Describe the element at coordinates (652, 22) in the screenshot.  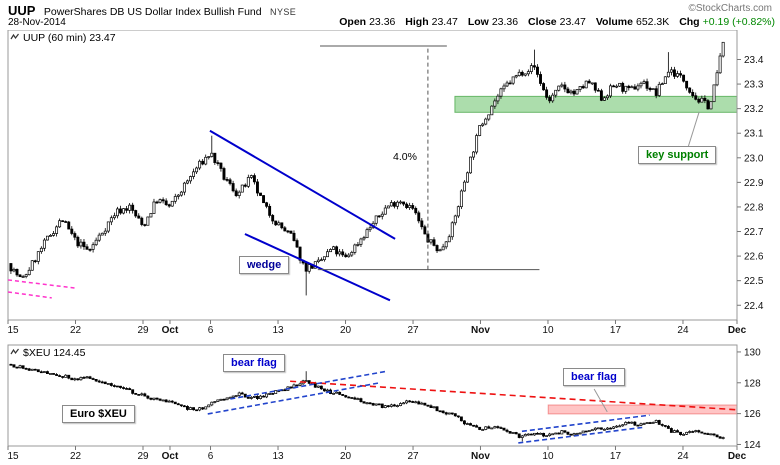
I see `volume-value: 652.3K` at that location.